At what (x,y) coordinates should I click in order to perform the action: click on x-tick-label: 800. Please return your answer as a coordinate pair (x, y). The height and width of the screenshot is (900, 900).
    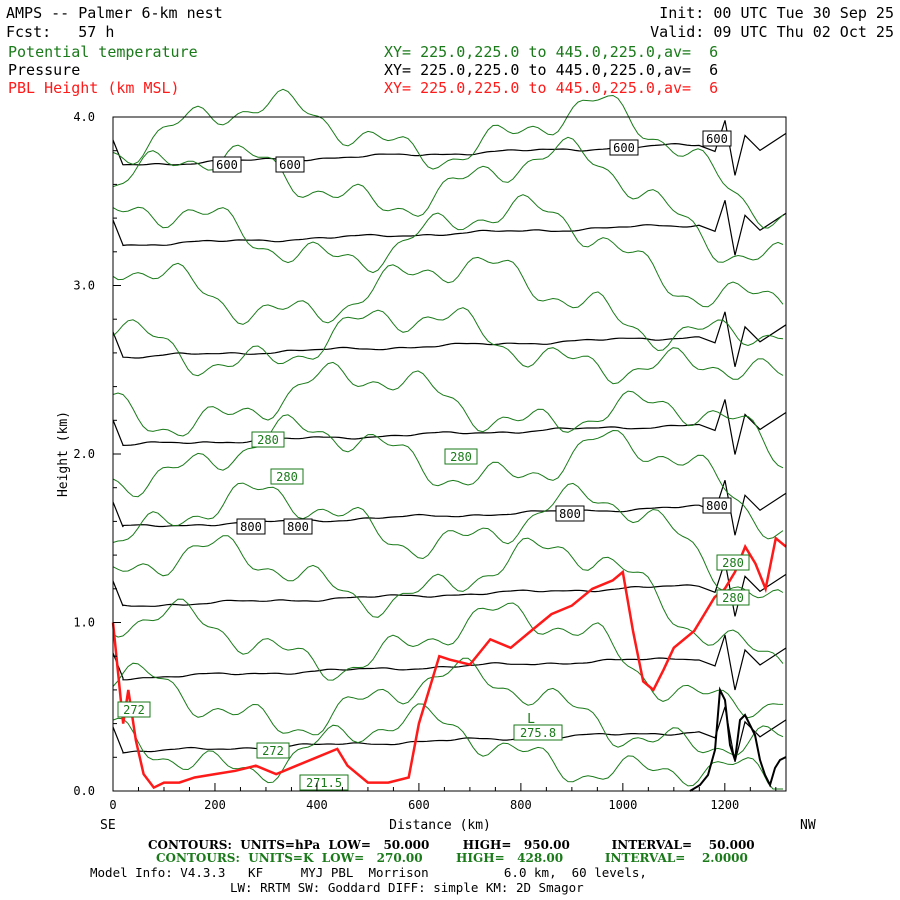
    Looking at the image, I should click on (521, 805).